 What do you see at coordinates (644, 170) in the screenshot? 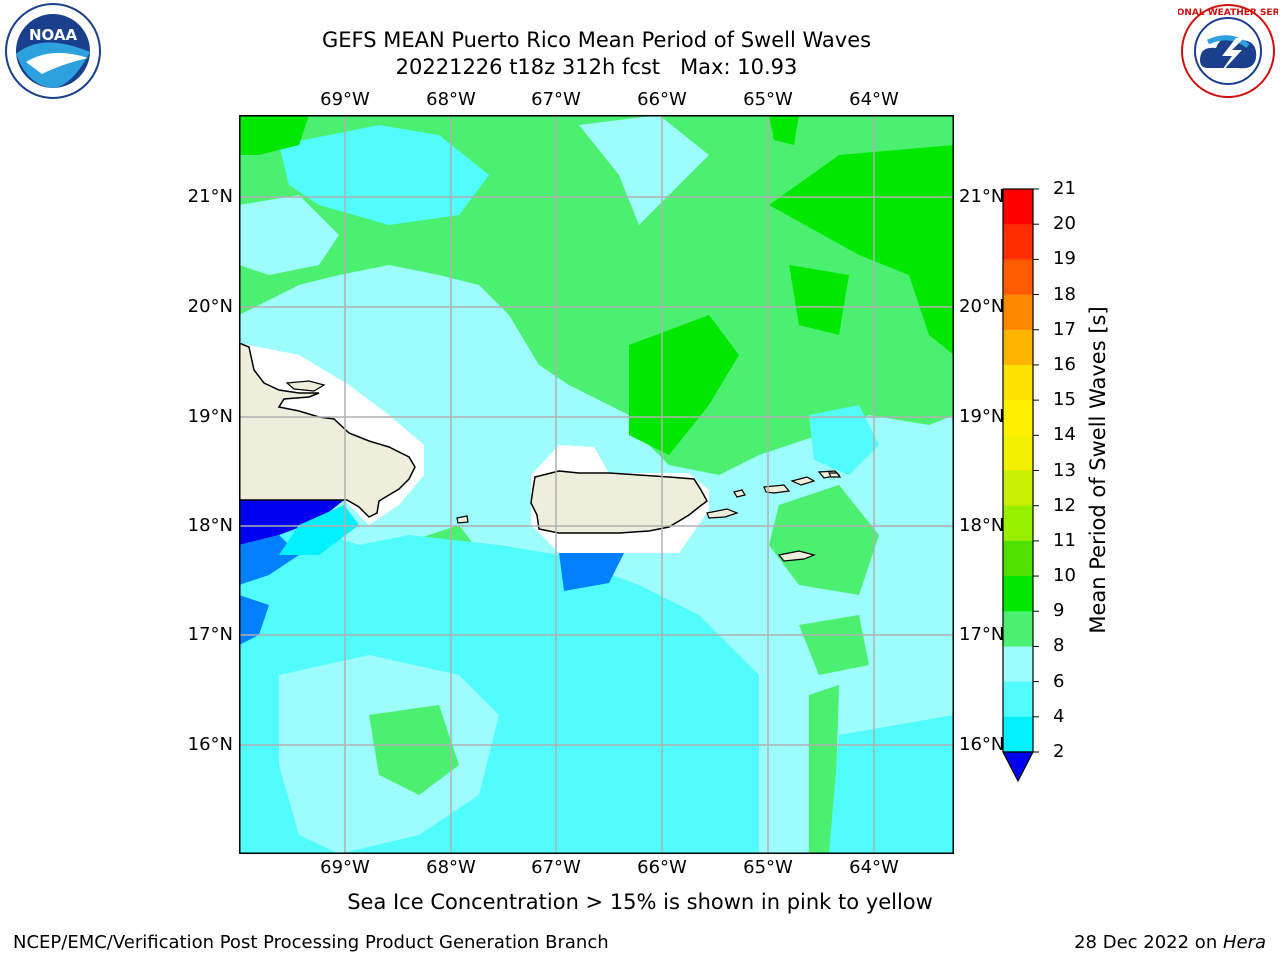
I see `contour-cyan-north-pocket` at bounding box center [644, 170].